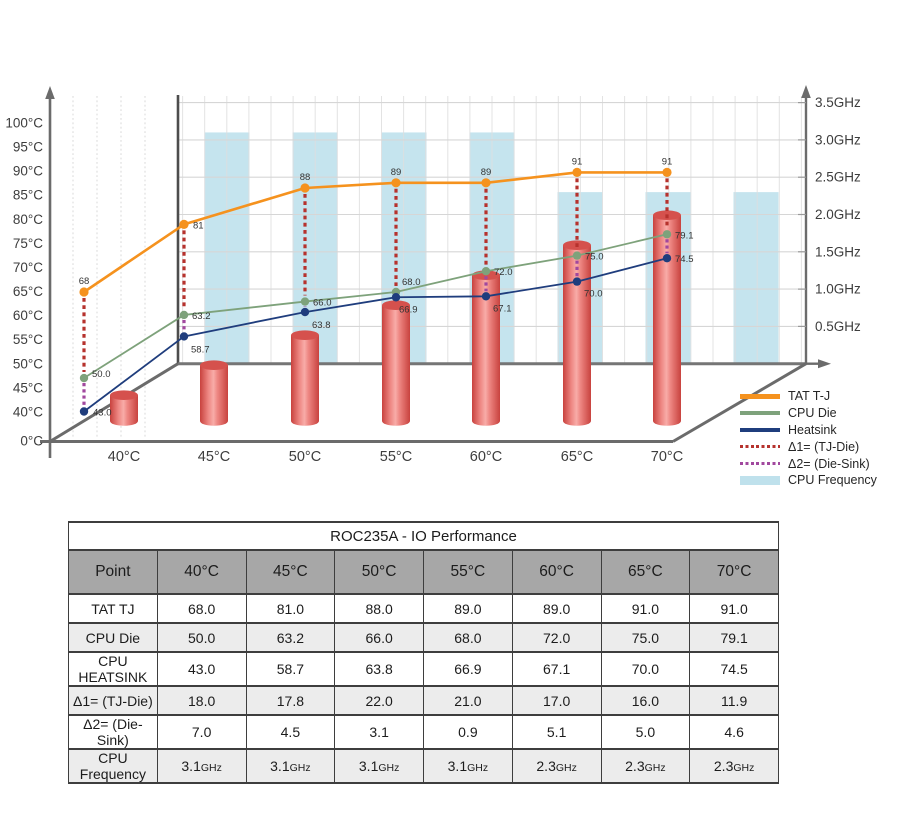 This screenshot has width=900, height=831. What do you see at coordinates (809, 396) in the screenshot?
I see `legend-label: TAT T-J` at bounding box center [809, 396].